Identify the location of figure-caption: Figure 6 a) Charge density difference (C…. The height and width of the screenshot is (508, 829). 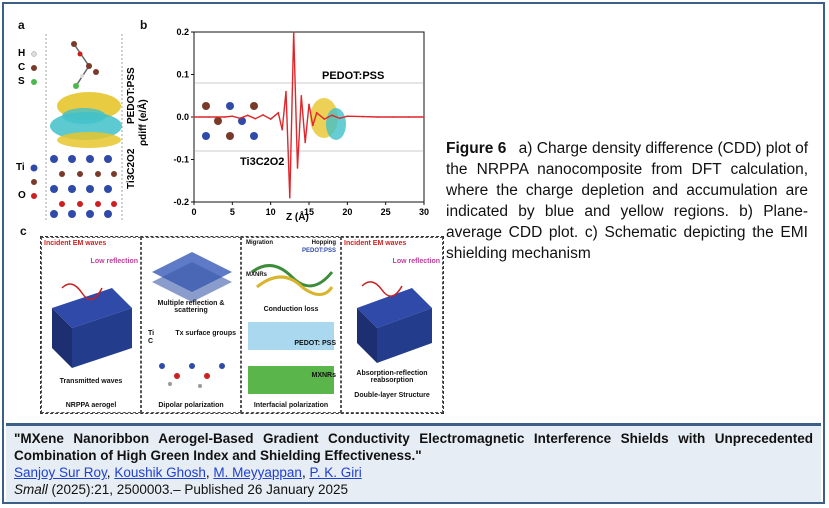
(627, 201).